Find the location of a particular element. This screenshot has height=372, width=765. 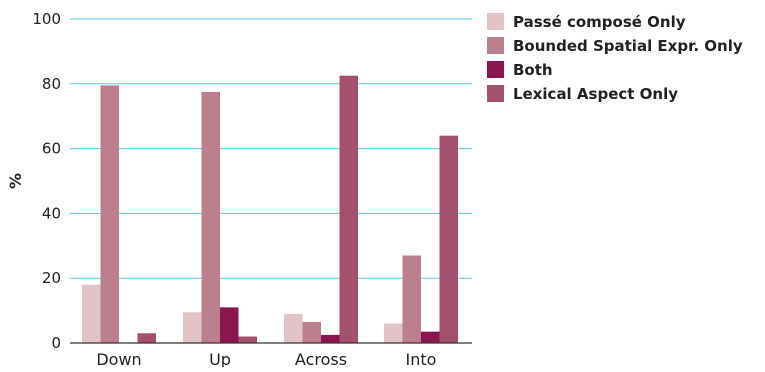

y-axis-ticks: 0 20 40 60 80 100 is located at coordinates (46, 181).